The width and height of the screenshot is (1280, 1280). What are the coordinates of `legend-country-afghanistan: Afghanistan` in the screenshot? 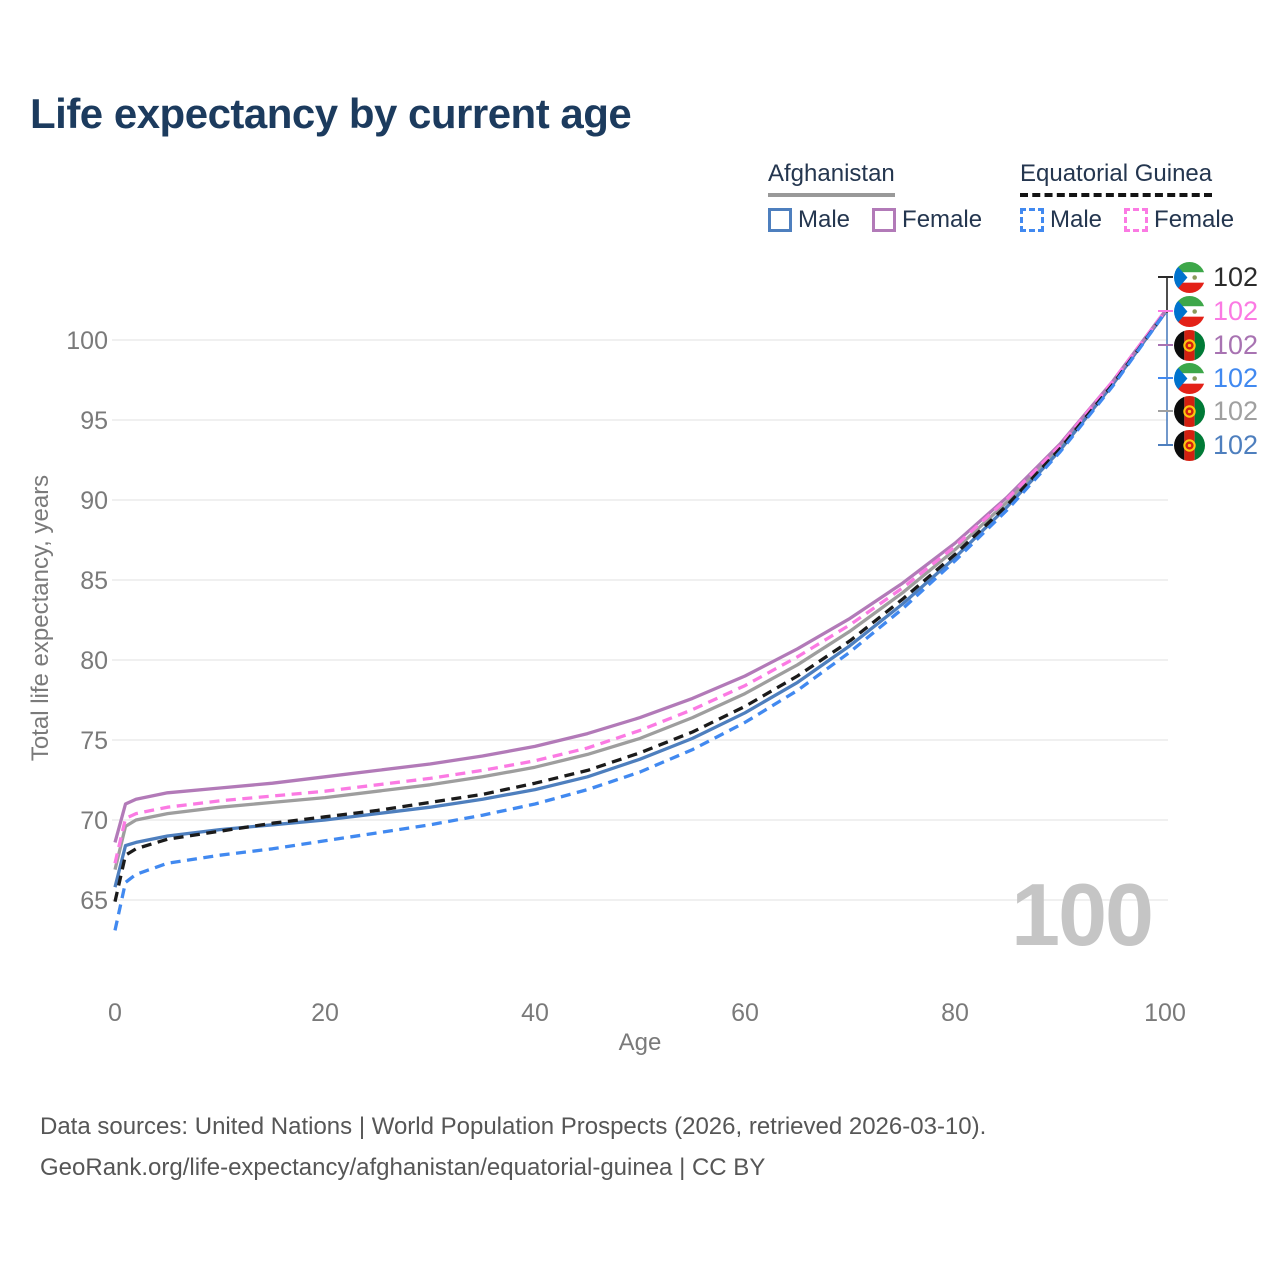 It's located at (831, 178).